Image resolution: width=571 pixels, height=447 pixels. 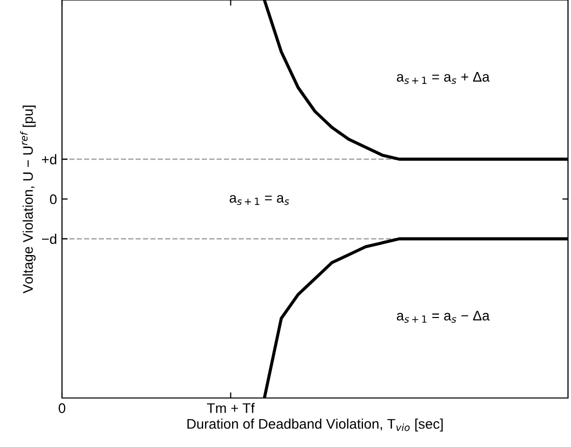 I want to click on annotation: a$_{s+1}$ = a$_{s}$ − Δa, so click(x=443, y=316).